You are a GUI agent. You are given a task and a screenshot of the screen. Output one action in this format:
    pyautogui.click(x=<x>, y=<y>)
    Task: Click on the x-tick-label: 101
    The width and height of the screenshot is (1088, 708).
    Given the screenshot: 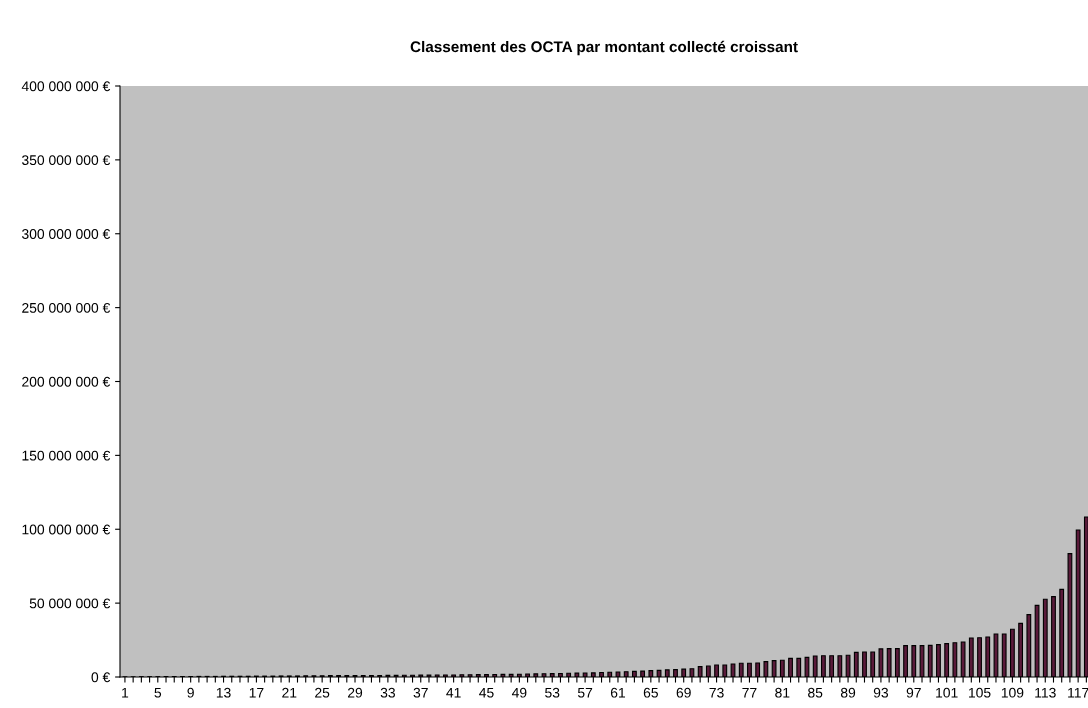 What is the action you would take?
    pyautogui.click(x=947, y=692)
    